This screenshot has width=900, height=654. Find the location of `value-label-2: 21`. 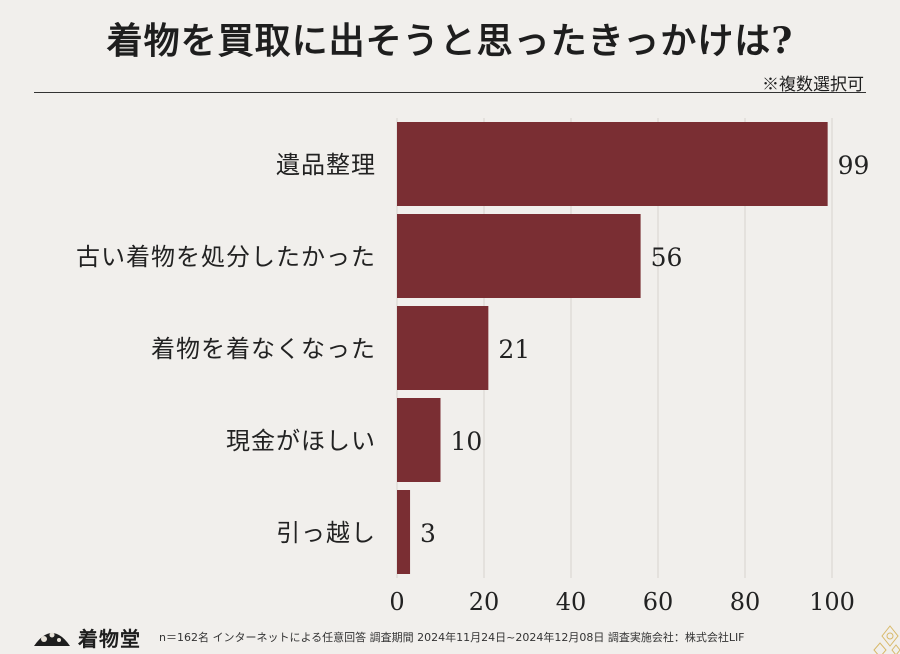

value-label-2: 21 is located at coordinates (514, 349).